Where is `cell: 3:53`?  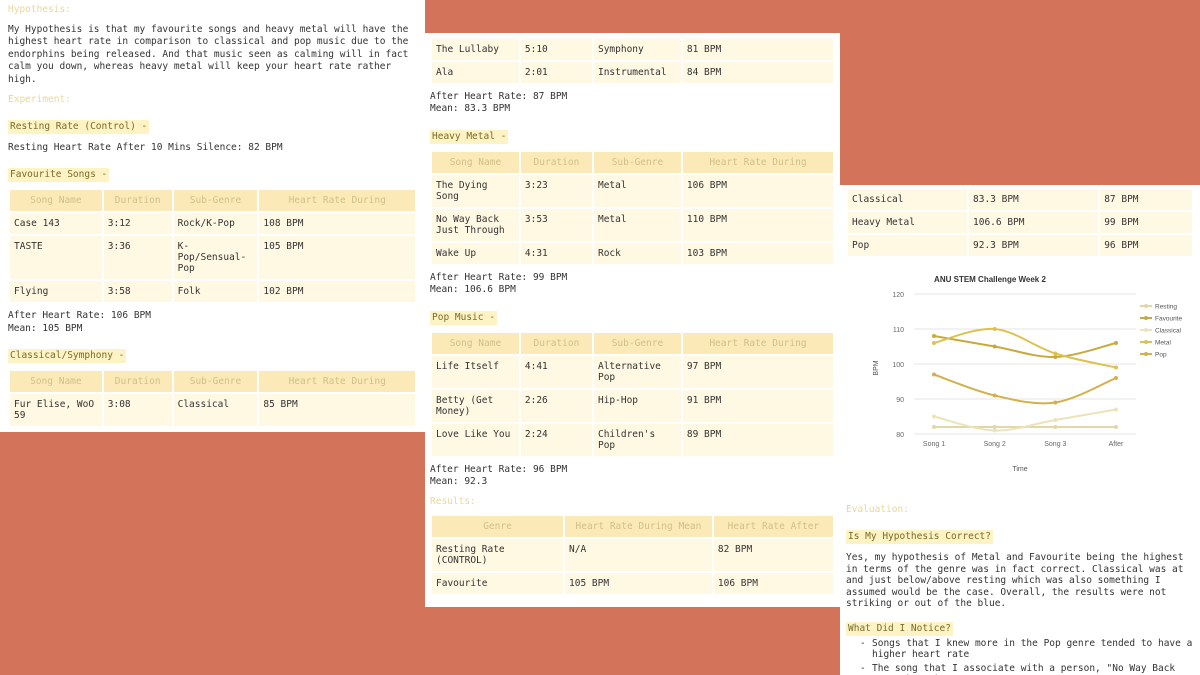 cell: 3:53 is located at coordinates (556, 224).